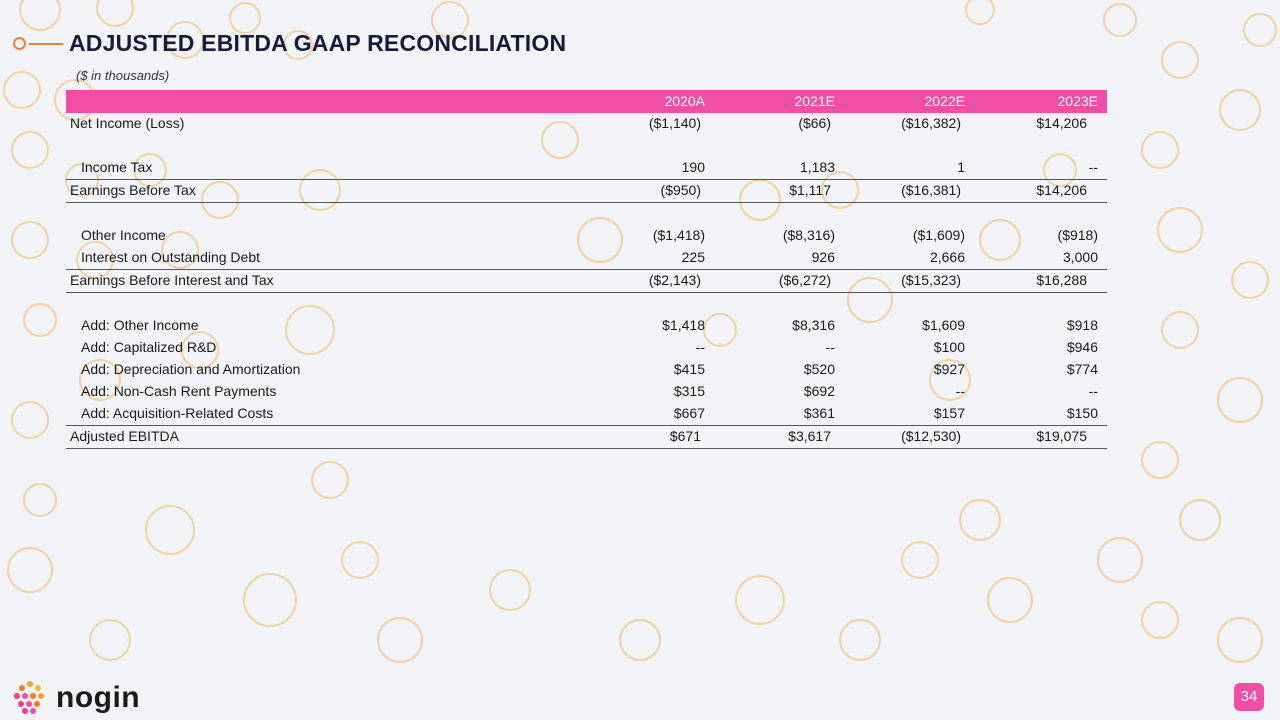 This screenshot has height=720, width=1280. I want to click on cell: ($6,272), so click(804, 280).